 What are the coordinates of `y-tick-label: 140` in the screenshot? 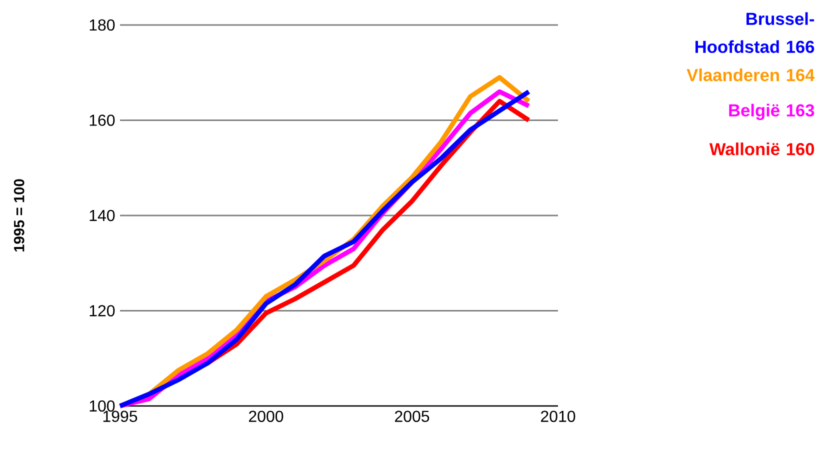 It's located at (102, 216).